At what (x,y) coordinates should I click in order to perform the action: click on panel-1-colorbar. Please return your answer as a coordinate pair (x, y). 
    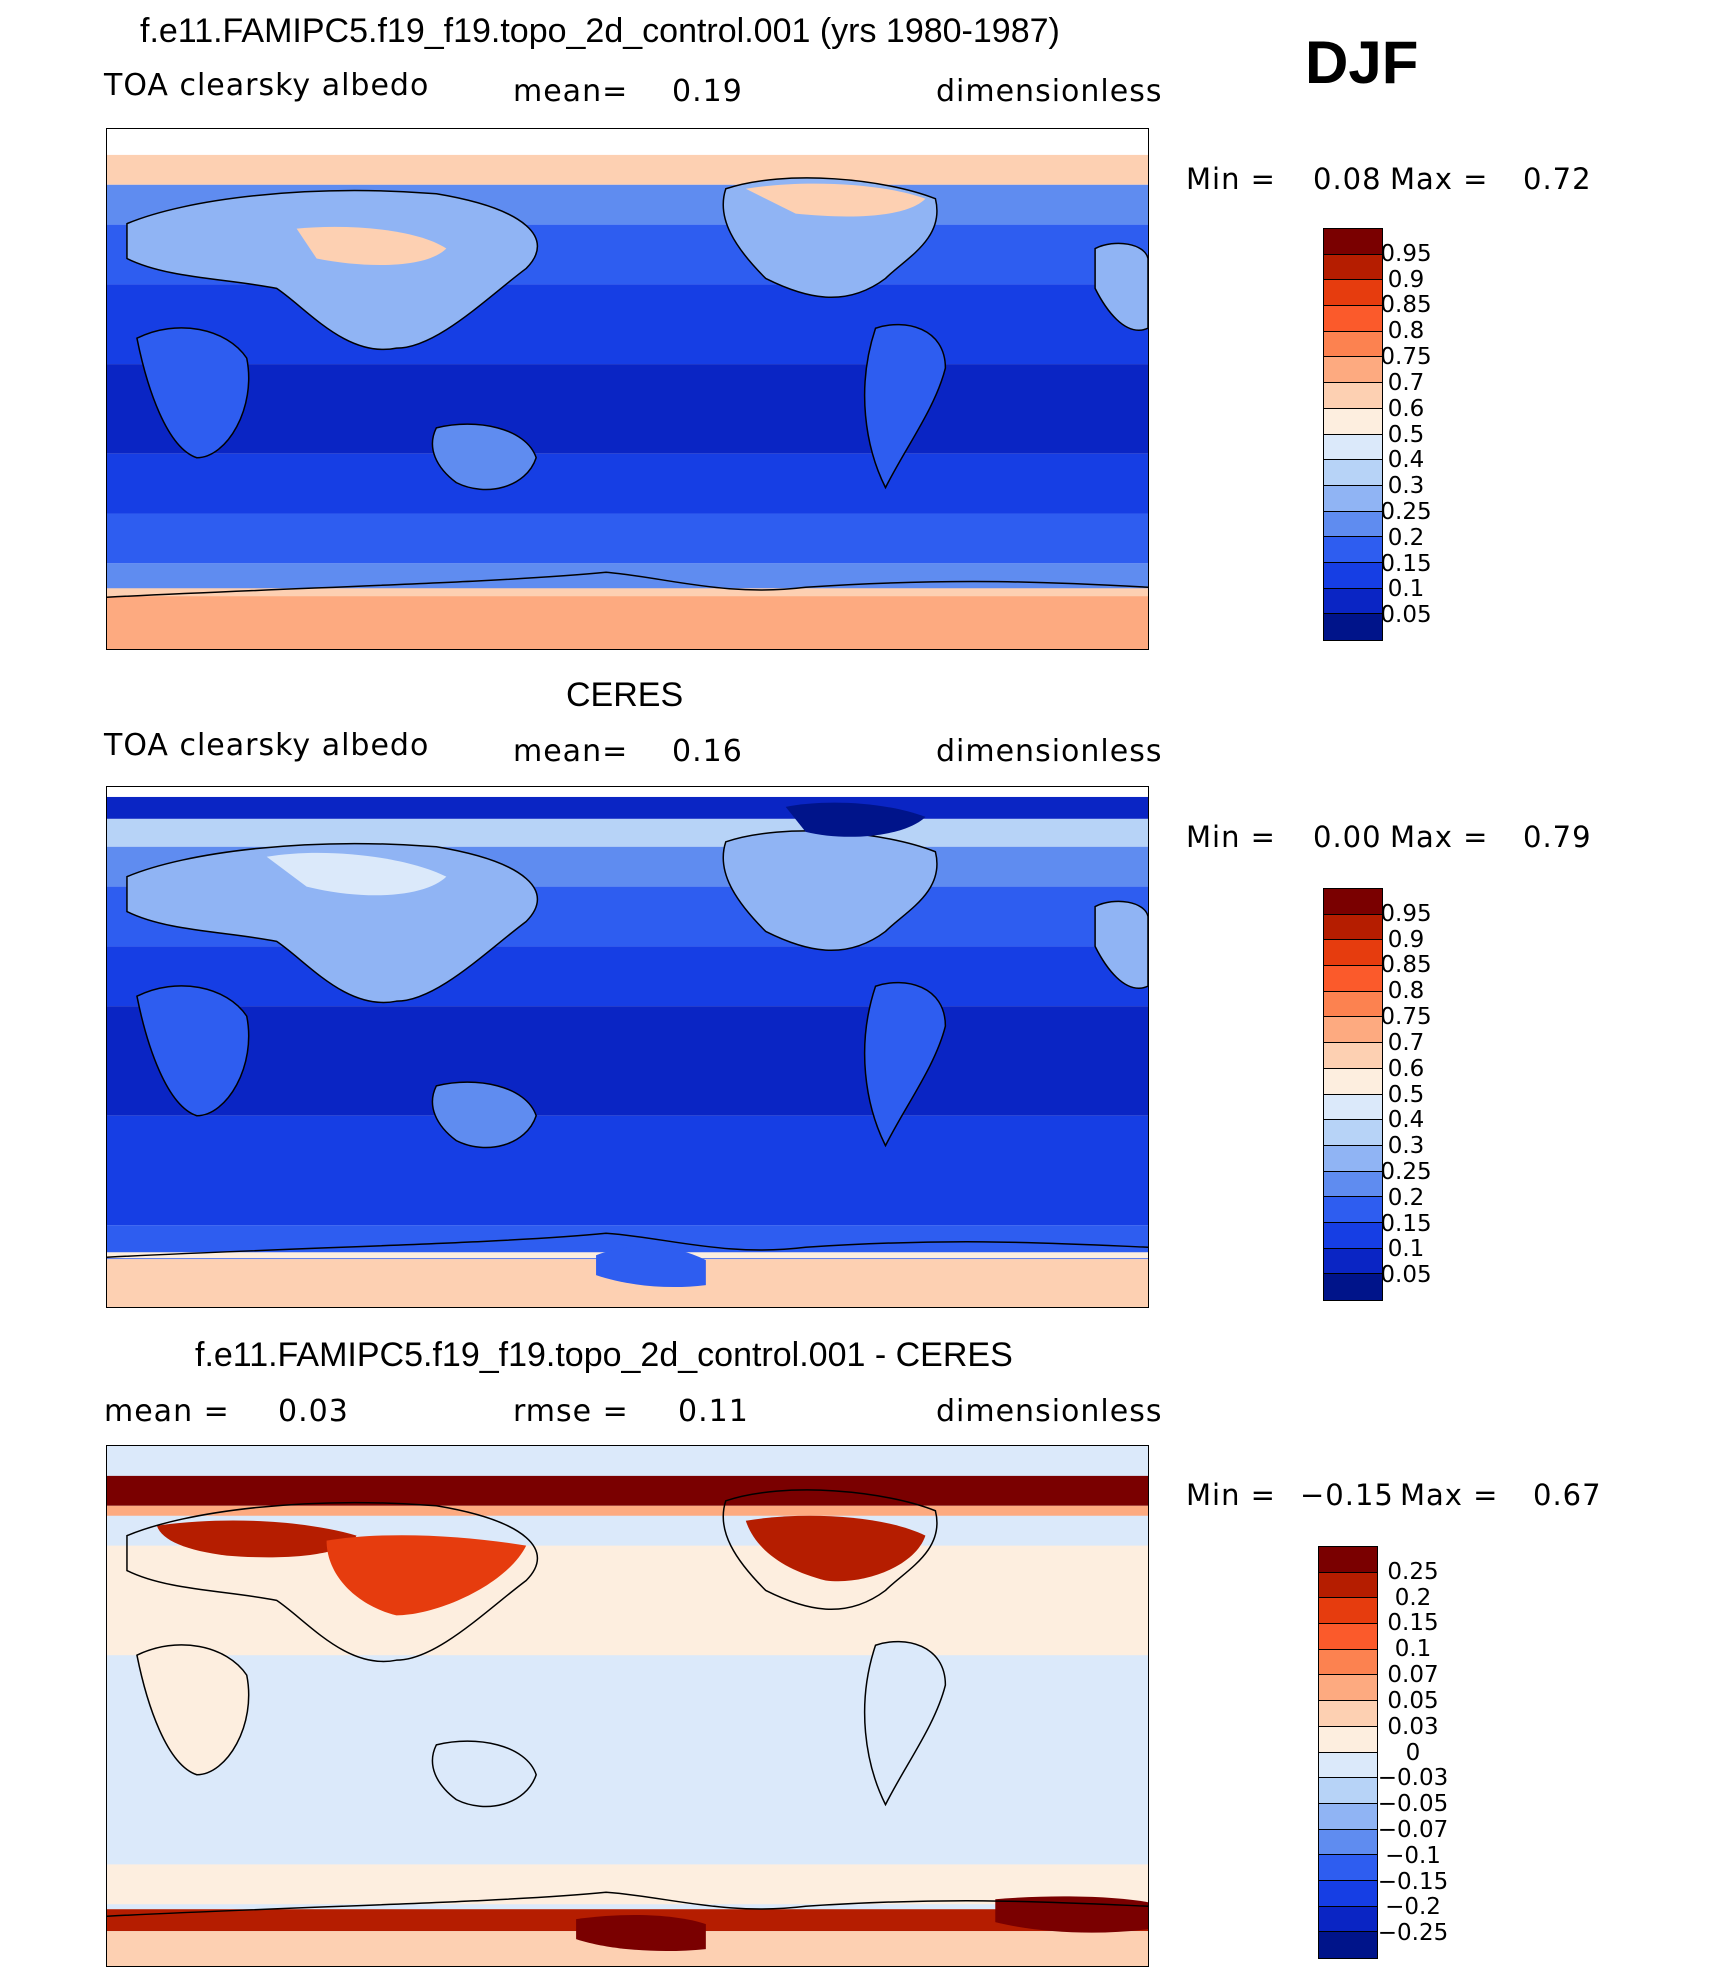
    Looking at the image, I should click on (1353, 434).